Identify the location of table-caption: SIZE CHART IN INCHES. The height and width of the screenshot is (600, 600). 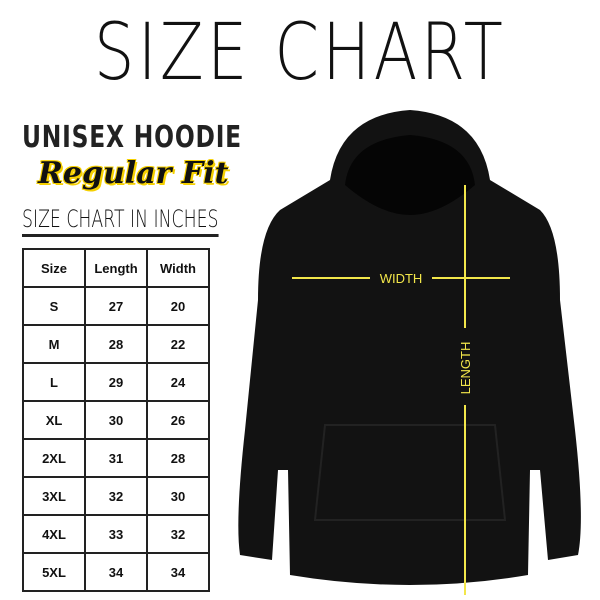
(120, 221).